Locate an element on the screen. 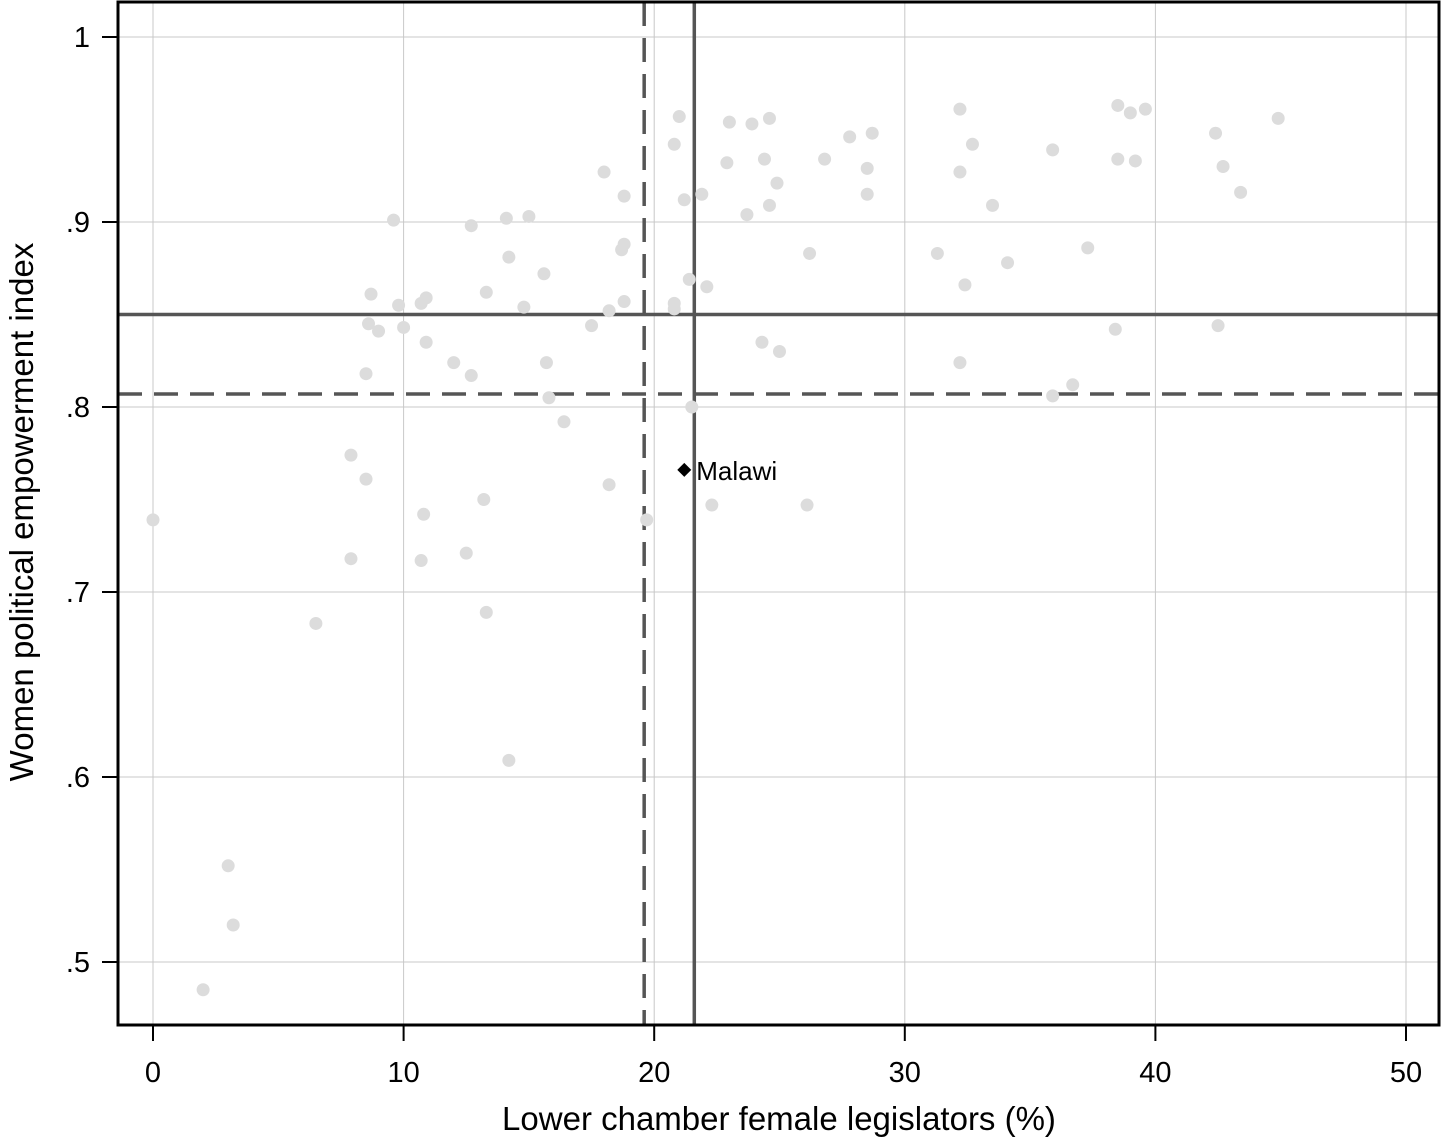 The width and height of the screenshot is (1441, 1139). annotation-label: Malawi is located at coordinates (736, 471).